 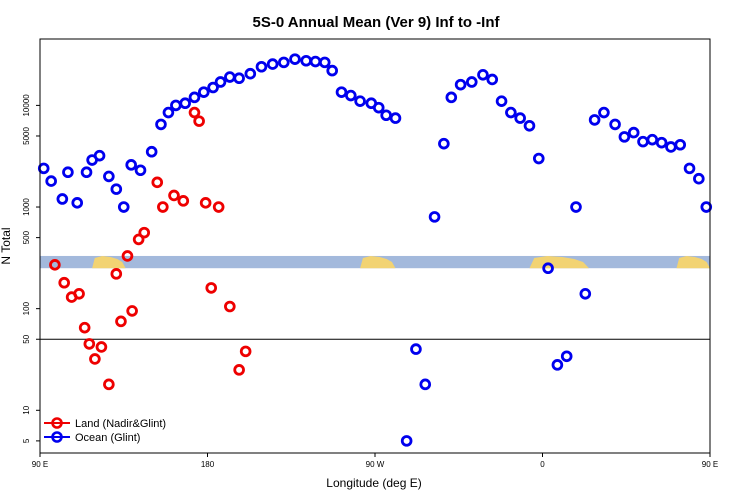 I want to click on x-axis-title: Longitude (deg E), so click(x=373, y=483).